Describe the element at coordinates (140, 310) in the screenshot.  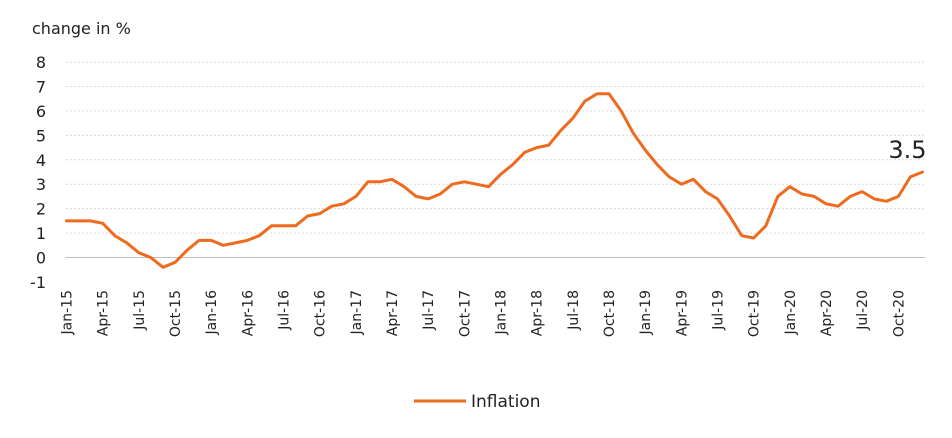
I see `x-tick-label: Jul-15` at that location.